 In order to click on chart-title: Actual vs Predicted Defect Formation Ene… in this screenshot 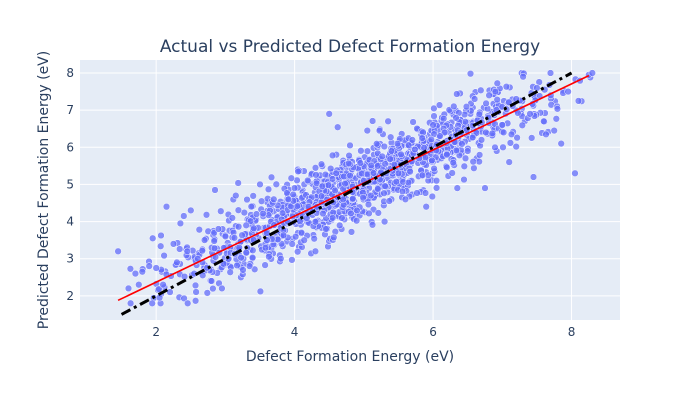, I will do `click(350, 47)`.